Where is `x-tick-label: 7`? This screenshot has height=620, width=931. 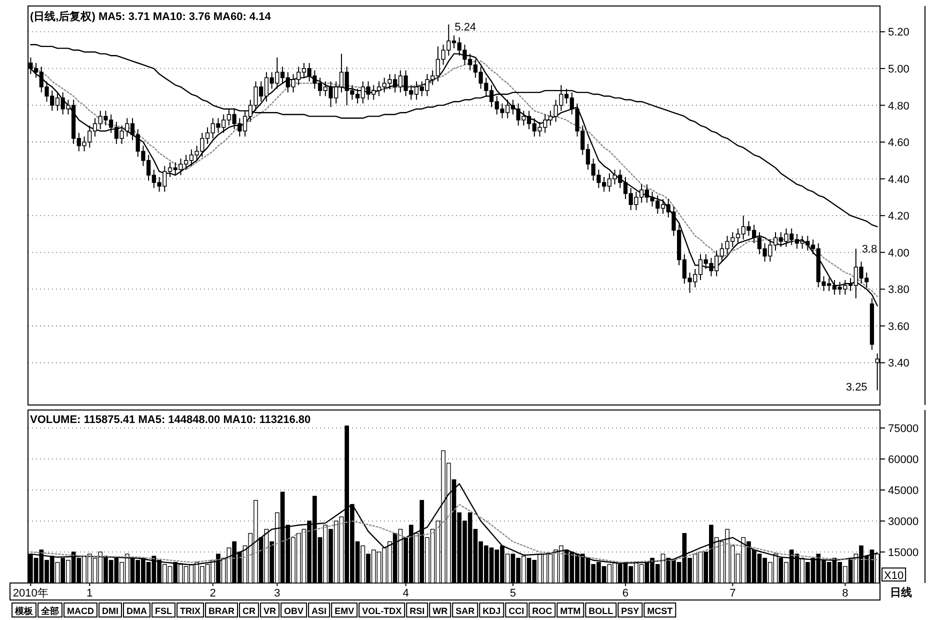
x-tick-label: 7 is located at coordinates (733, 594).